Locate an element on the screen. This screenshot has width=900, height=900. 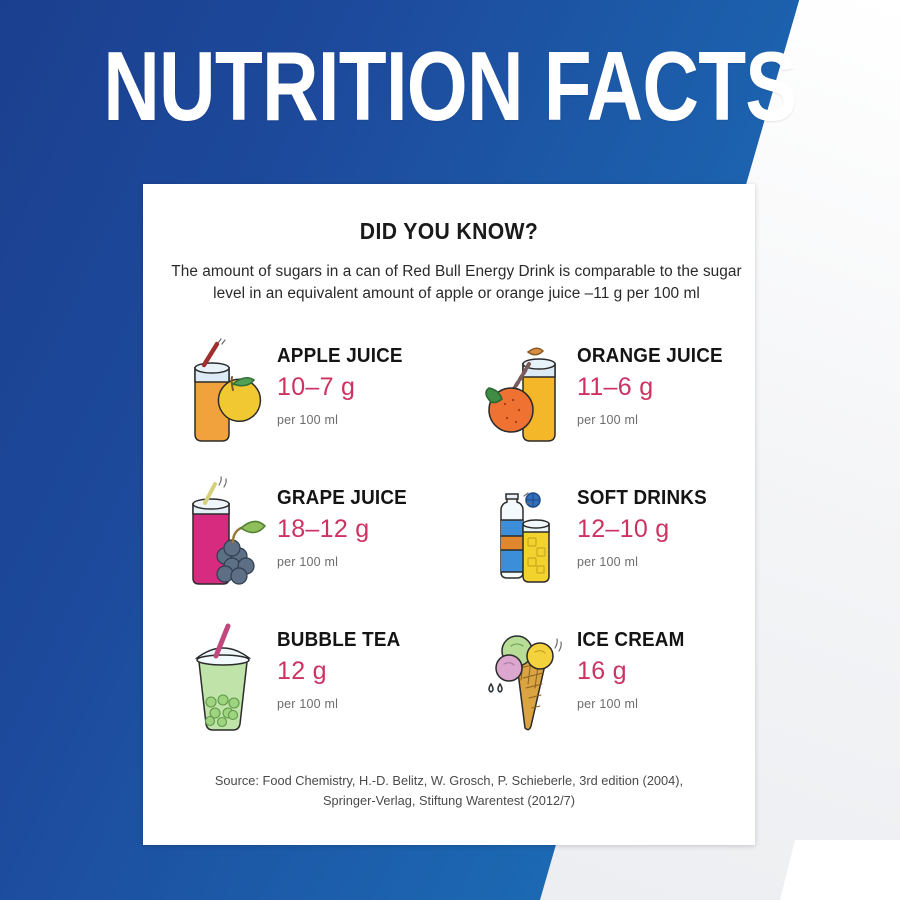
bottom-fade is located at coordinates (450, 893).